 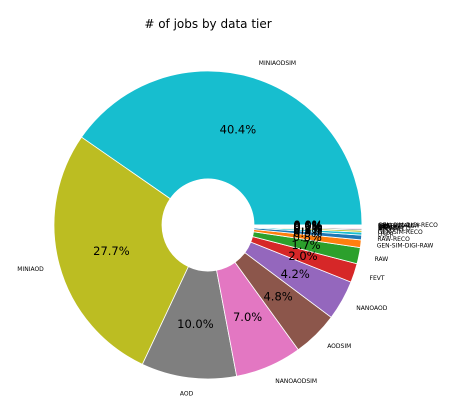 I want to click on pct-label-miniaod: 27.7%, so click(x=111, y=251).